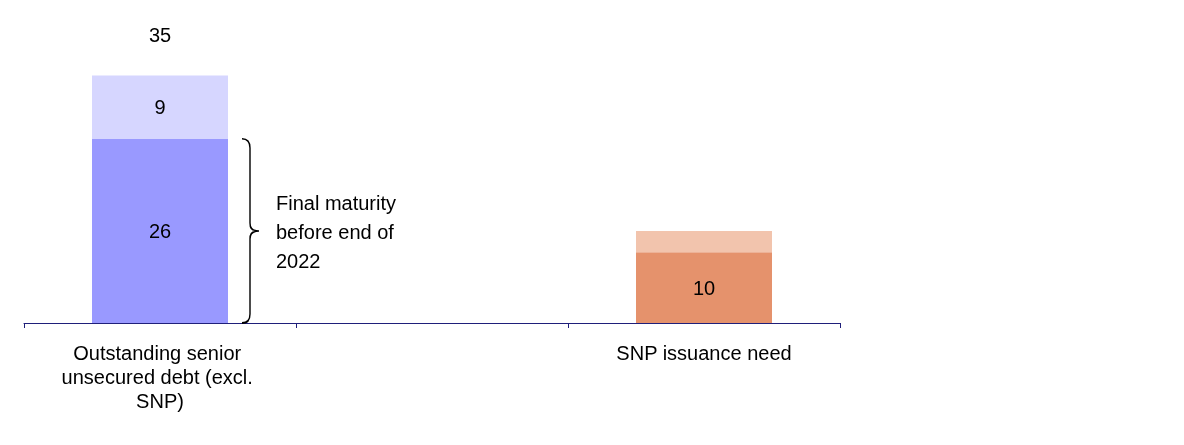  I want to click on total-label: 35, so click(160, 35).